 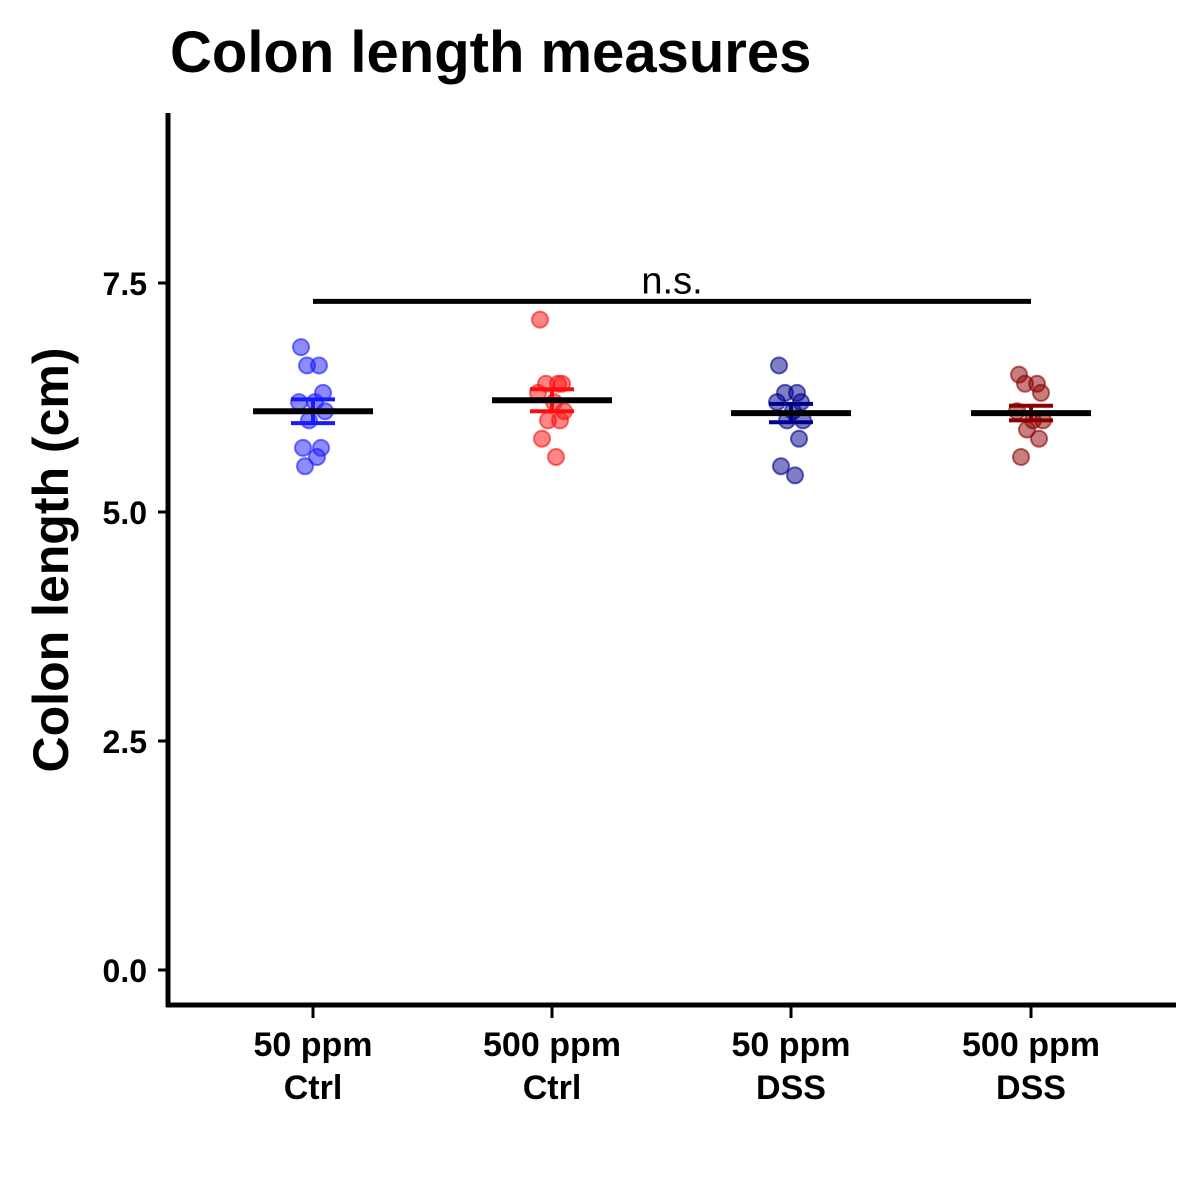 I want to click on y-tick-label: 5.0, so click(x=125, y=513).